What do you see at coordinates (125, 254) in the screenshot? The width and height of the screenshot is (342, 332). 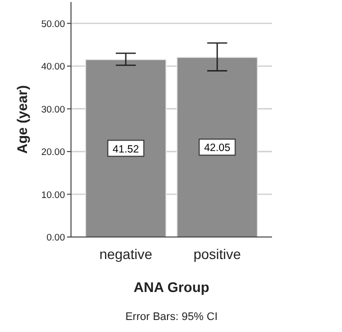 I see `x-tick-label: negative` at bounding box center [125, 254].